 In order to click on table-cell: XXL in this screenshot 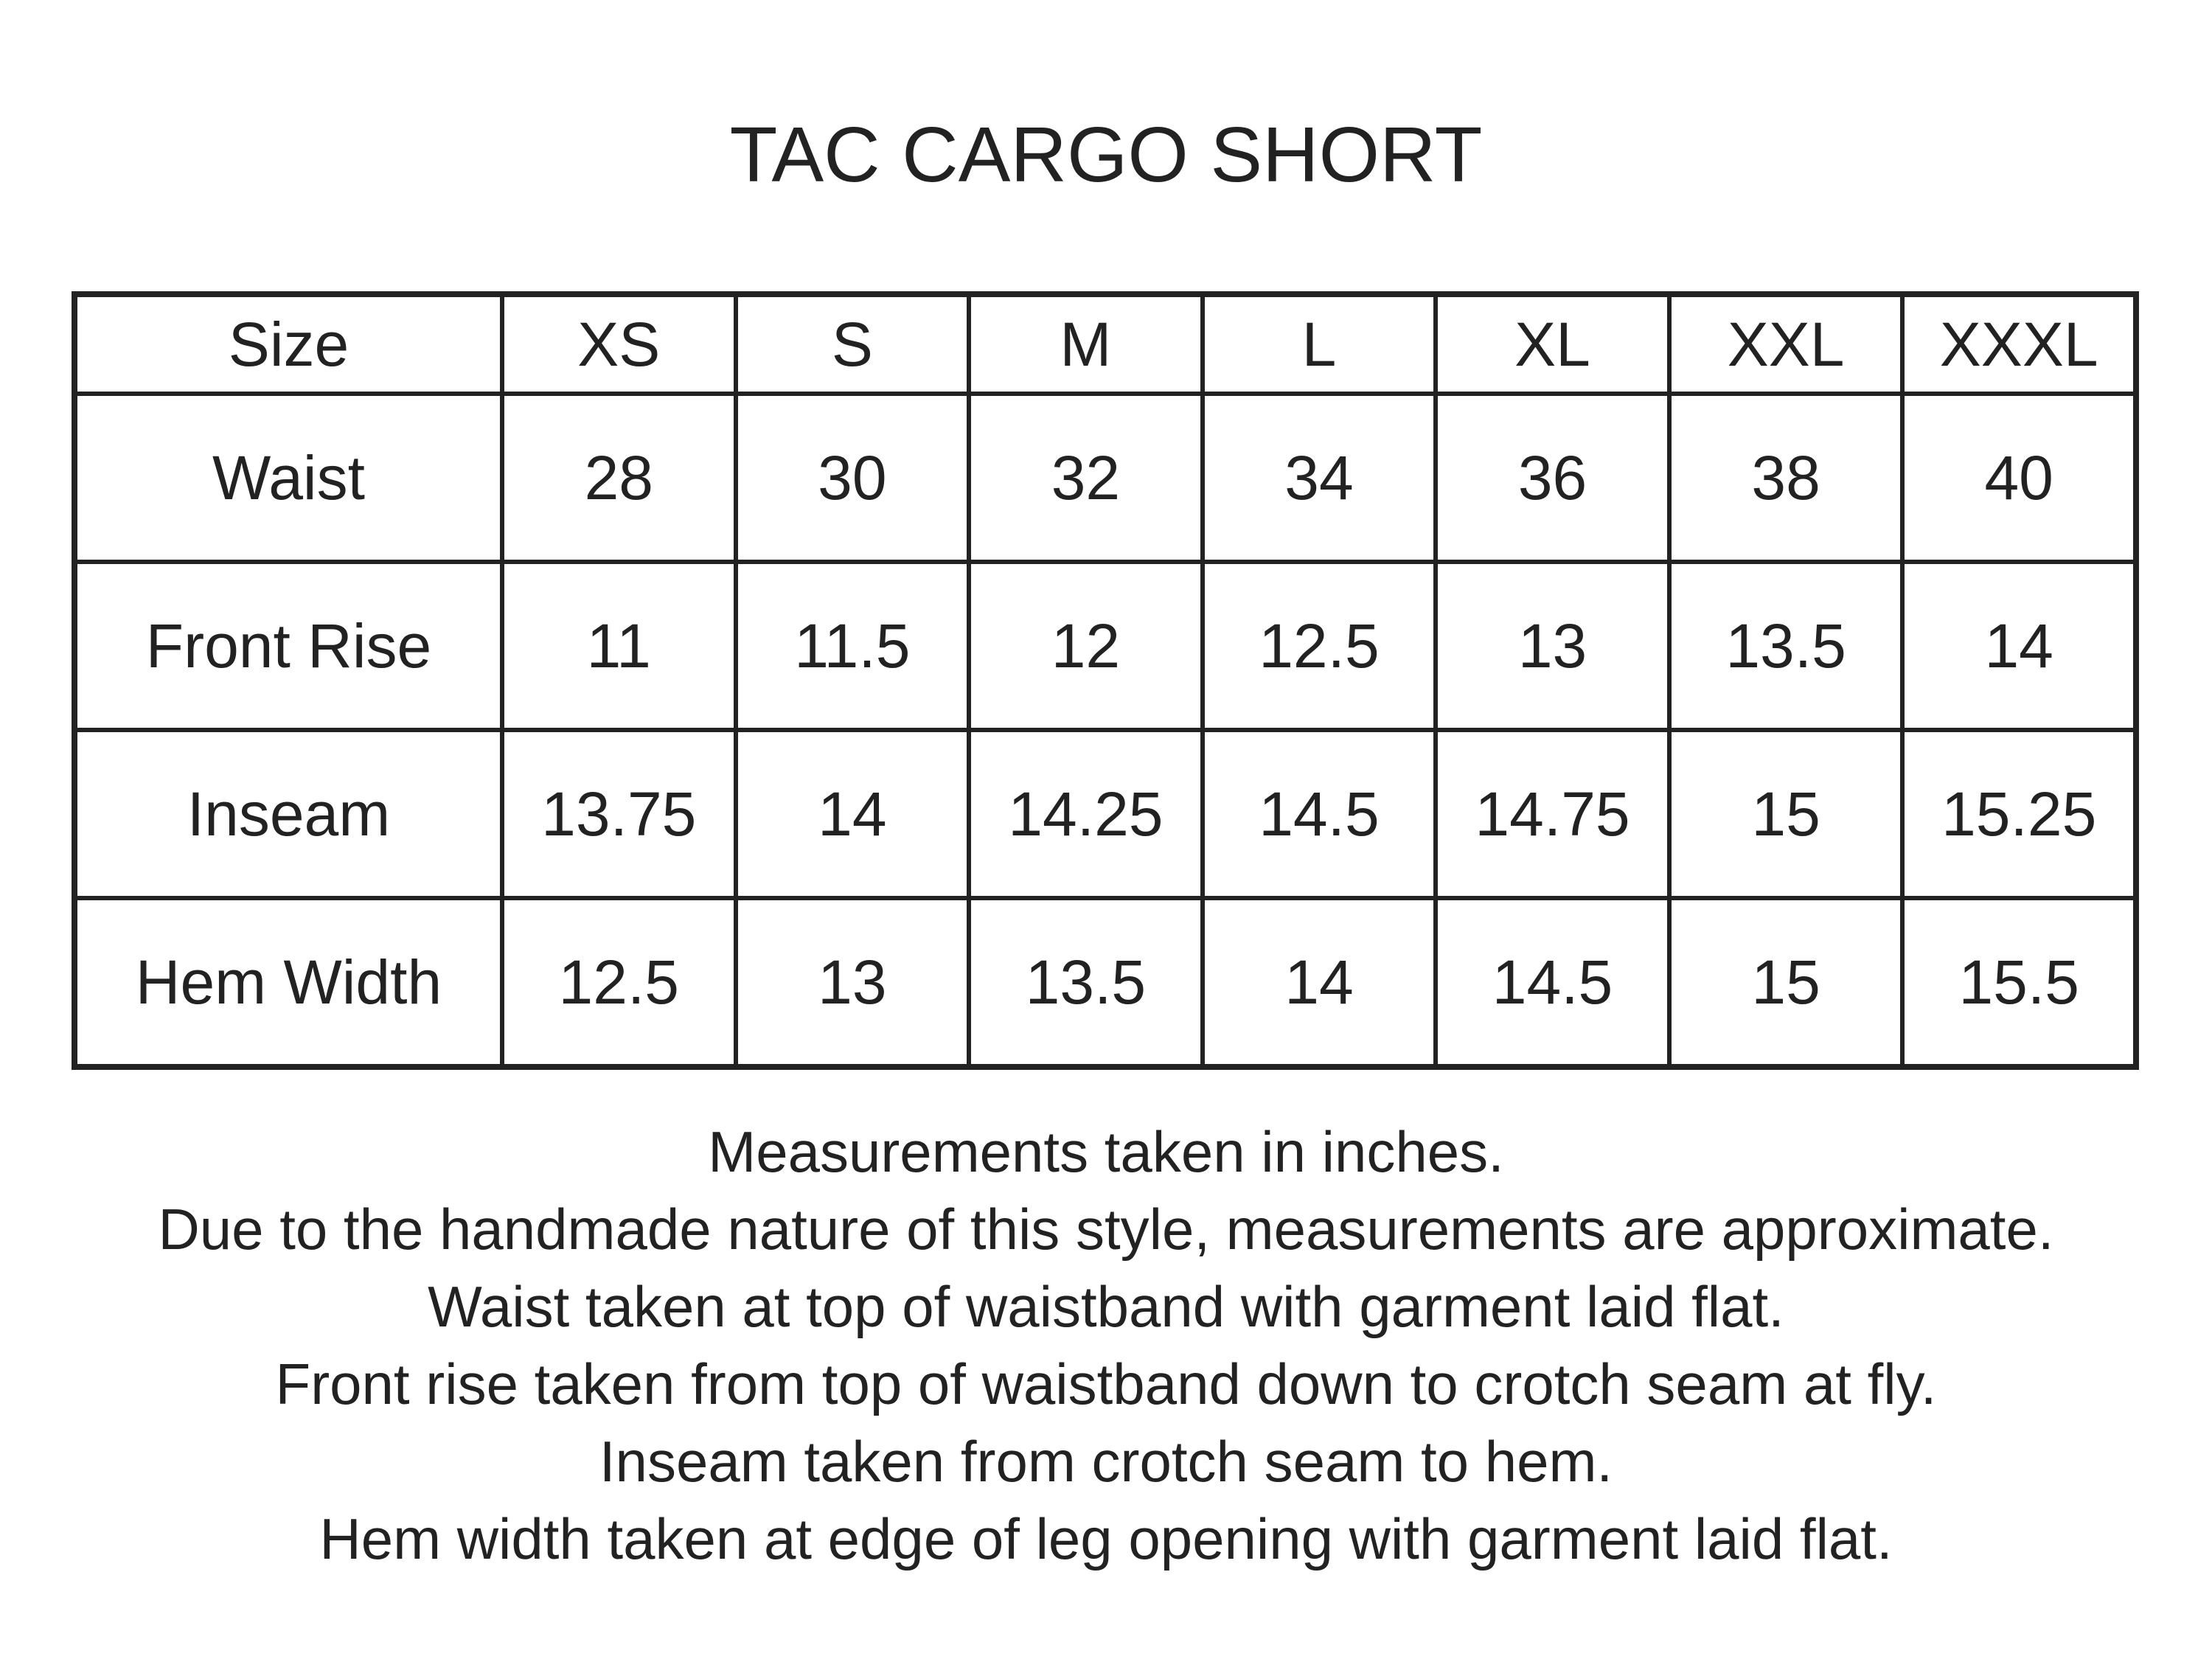, I will do `click(1785, 344)`.